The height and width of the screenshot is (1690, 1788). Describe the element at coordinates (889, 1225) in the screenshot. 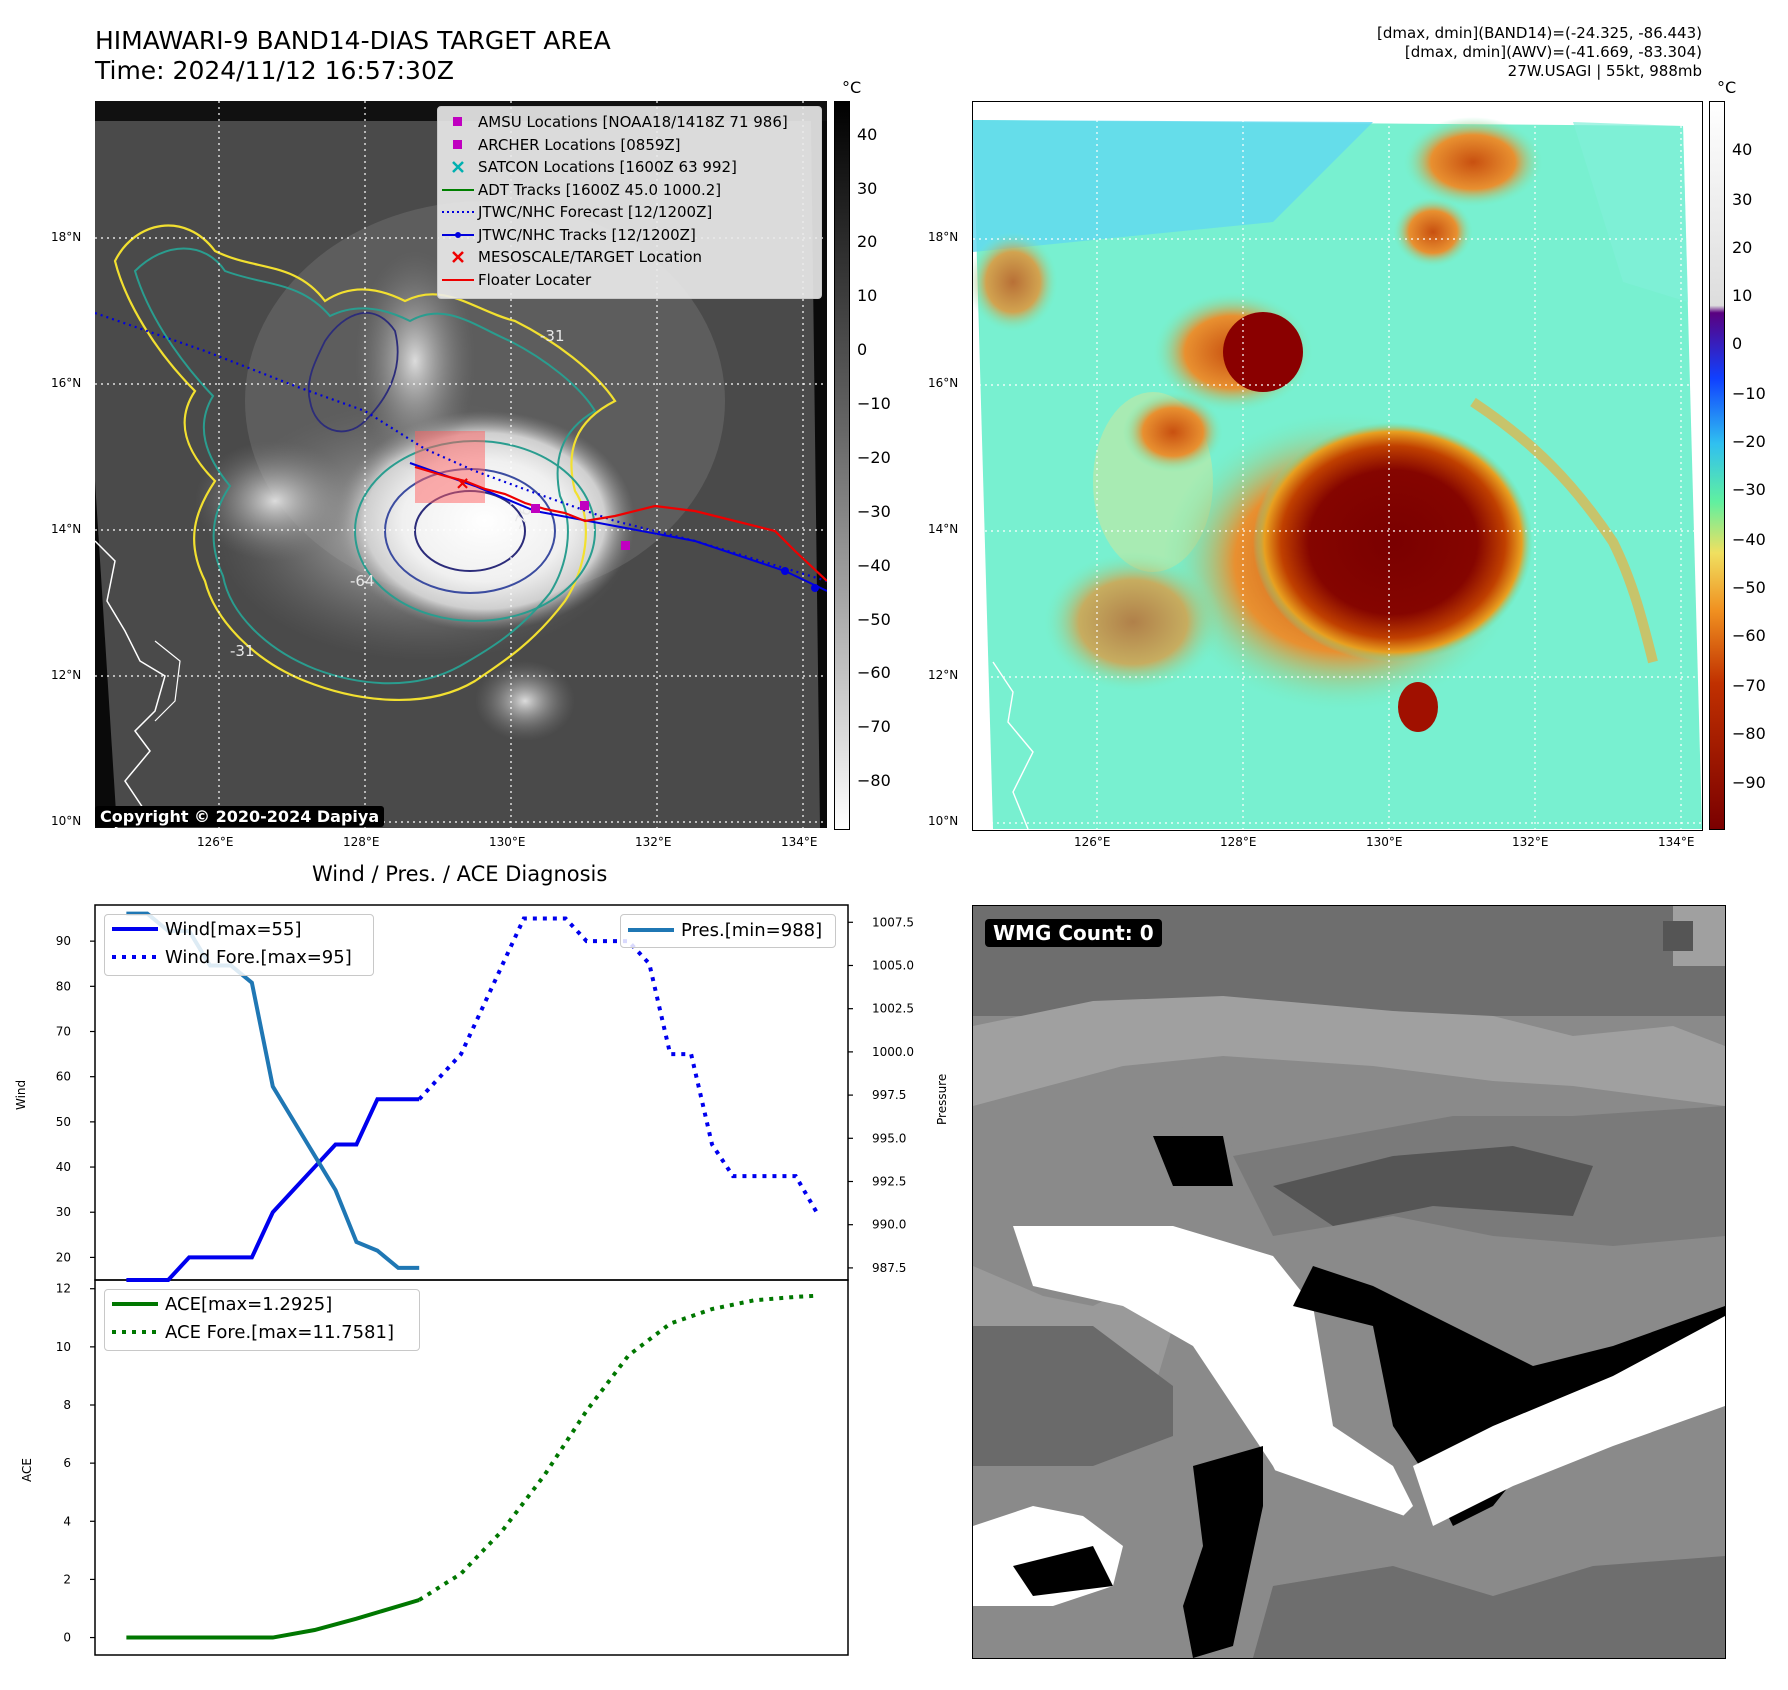

I see `pressure-ytick-label: 990.0` at that location.